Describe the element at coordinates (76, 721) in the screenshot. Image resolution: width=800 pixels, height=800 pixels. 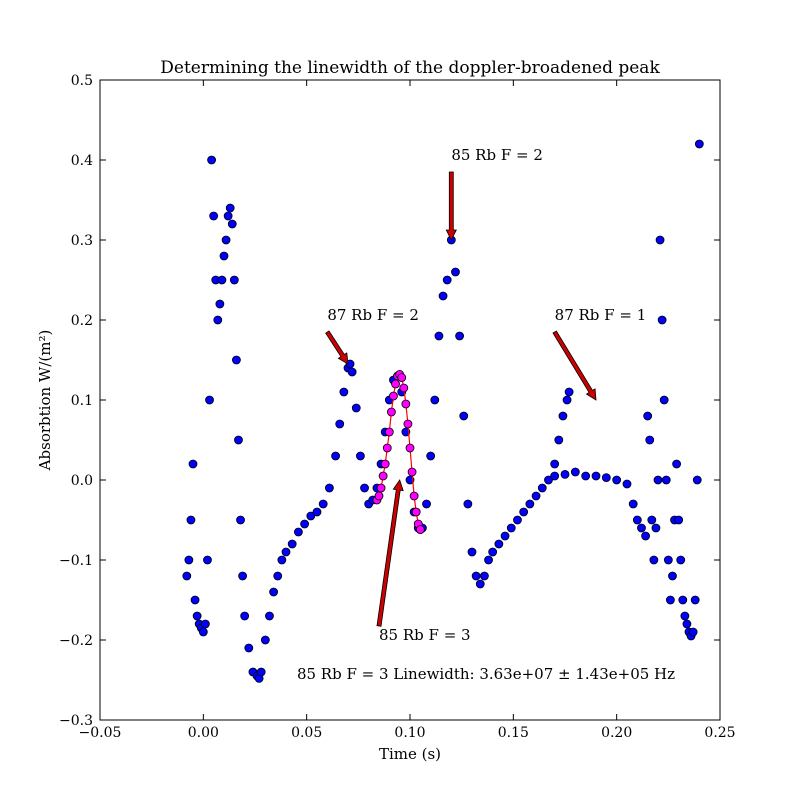
I see `y-tick-label: −0.3` at that location.